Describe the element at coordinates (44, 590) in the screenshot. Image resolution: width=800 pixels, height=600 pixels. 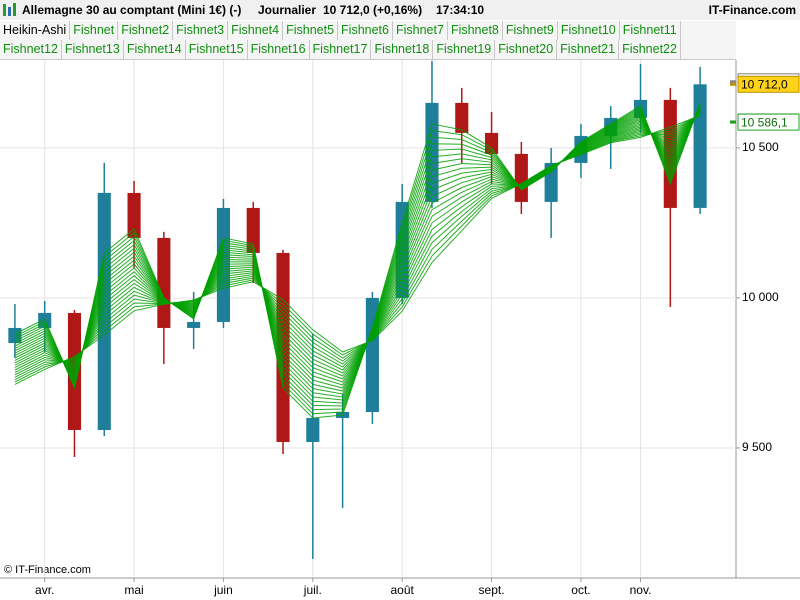
I see `x-tick-label: avr.` at that location.